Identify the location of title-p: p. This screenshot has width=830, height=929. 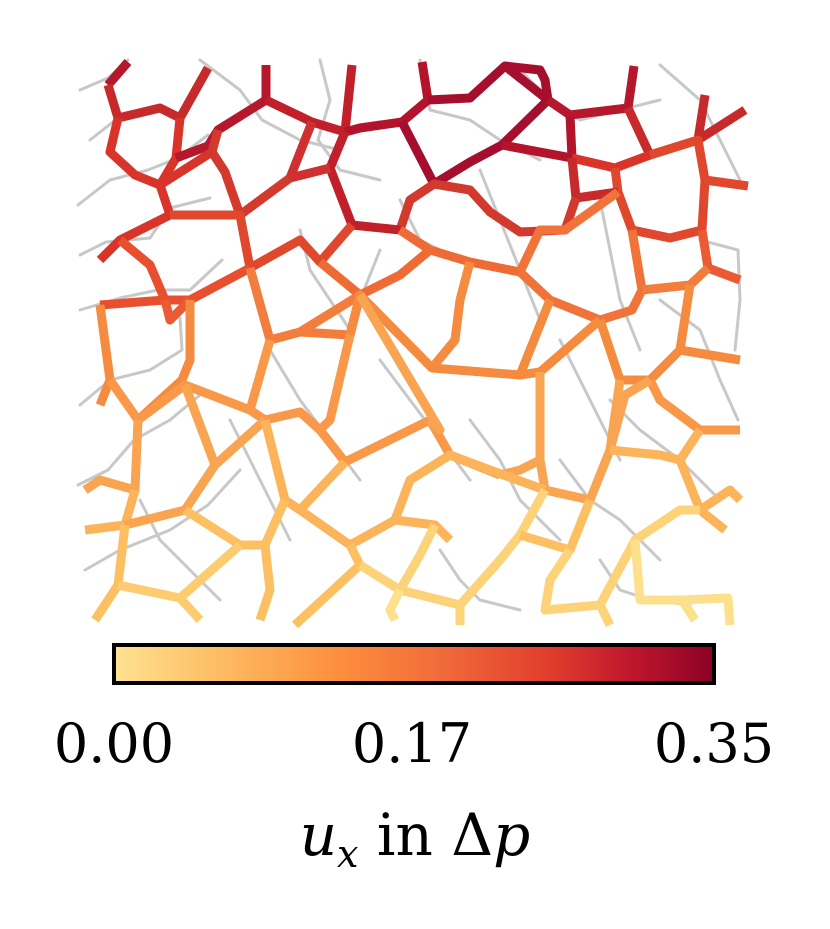
(511, 835).